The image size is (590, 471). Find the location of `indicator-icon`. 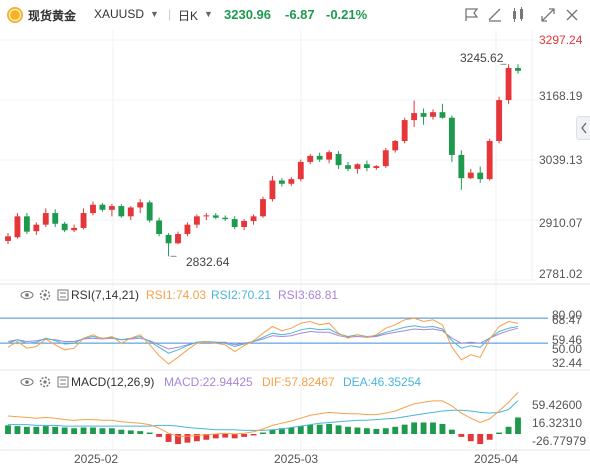

indicator-icon is located at coordinates (518, 15).